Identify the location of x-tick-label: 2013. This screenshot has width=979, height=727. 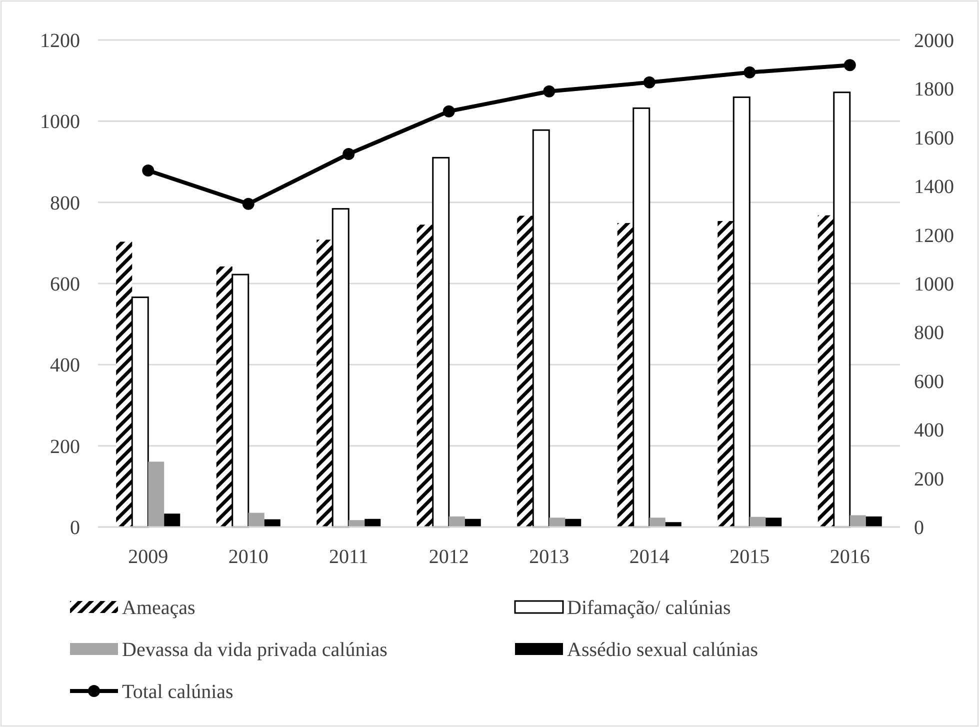
(549, 557).